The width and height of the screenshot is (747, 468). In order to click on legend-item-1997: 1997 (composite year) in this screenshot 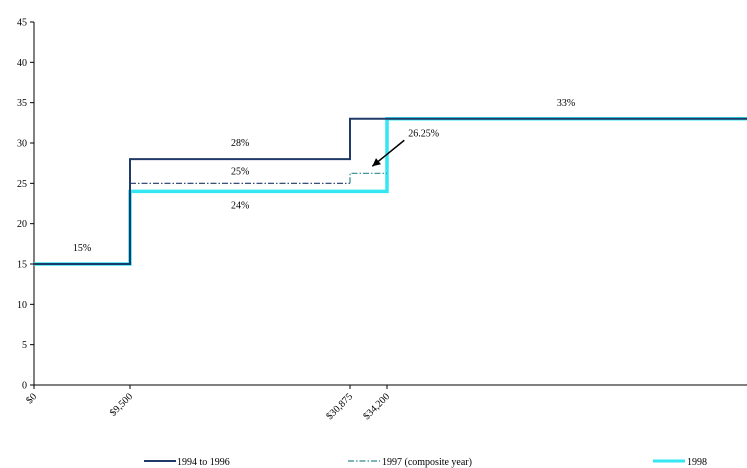, I will do `click(410, 462)`.